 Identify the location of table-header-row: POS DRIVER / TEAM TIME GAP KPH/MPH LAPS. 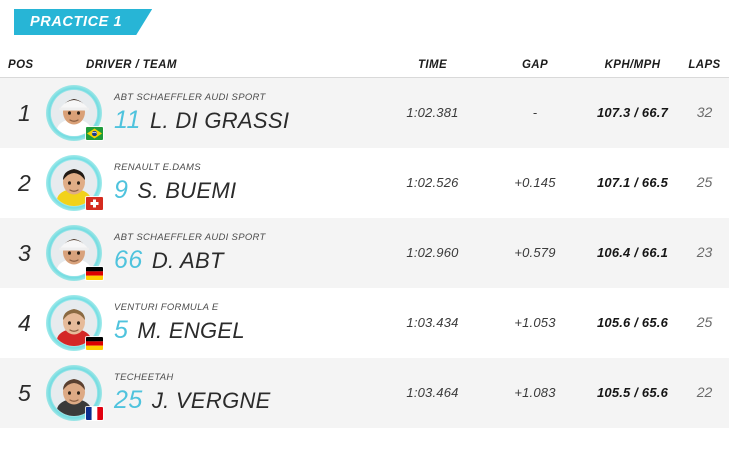
(364, 65).